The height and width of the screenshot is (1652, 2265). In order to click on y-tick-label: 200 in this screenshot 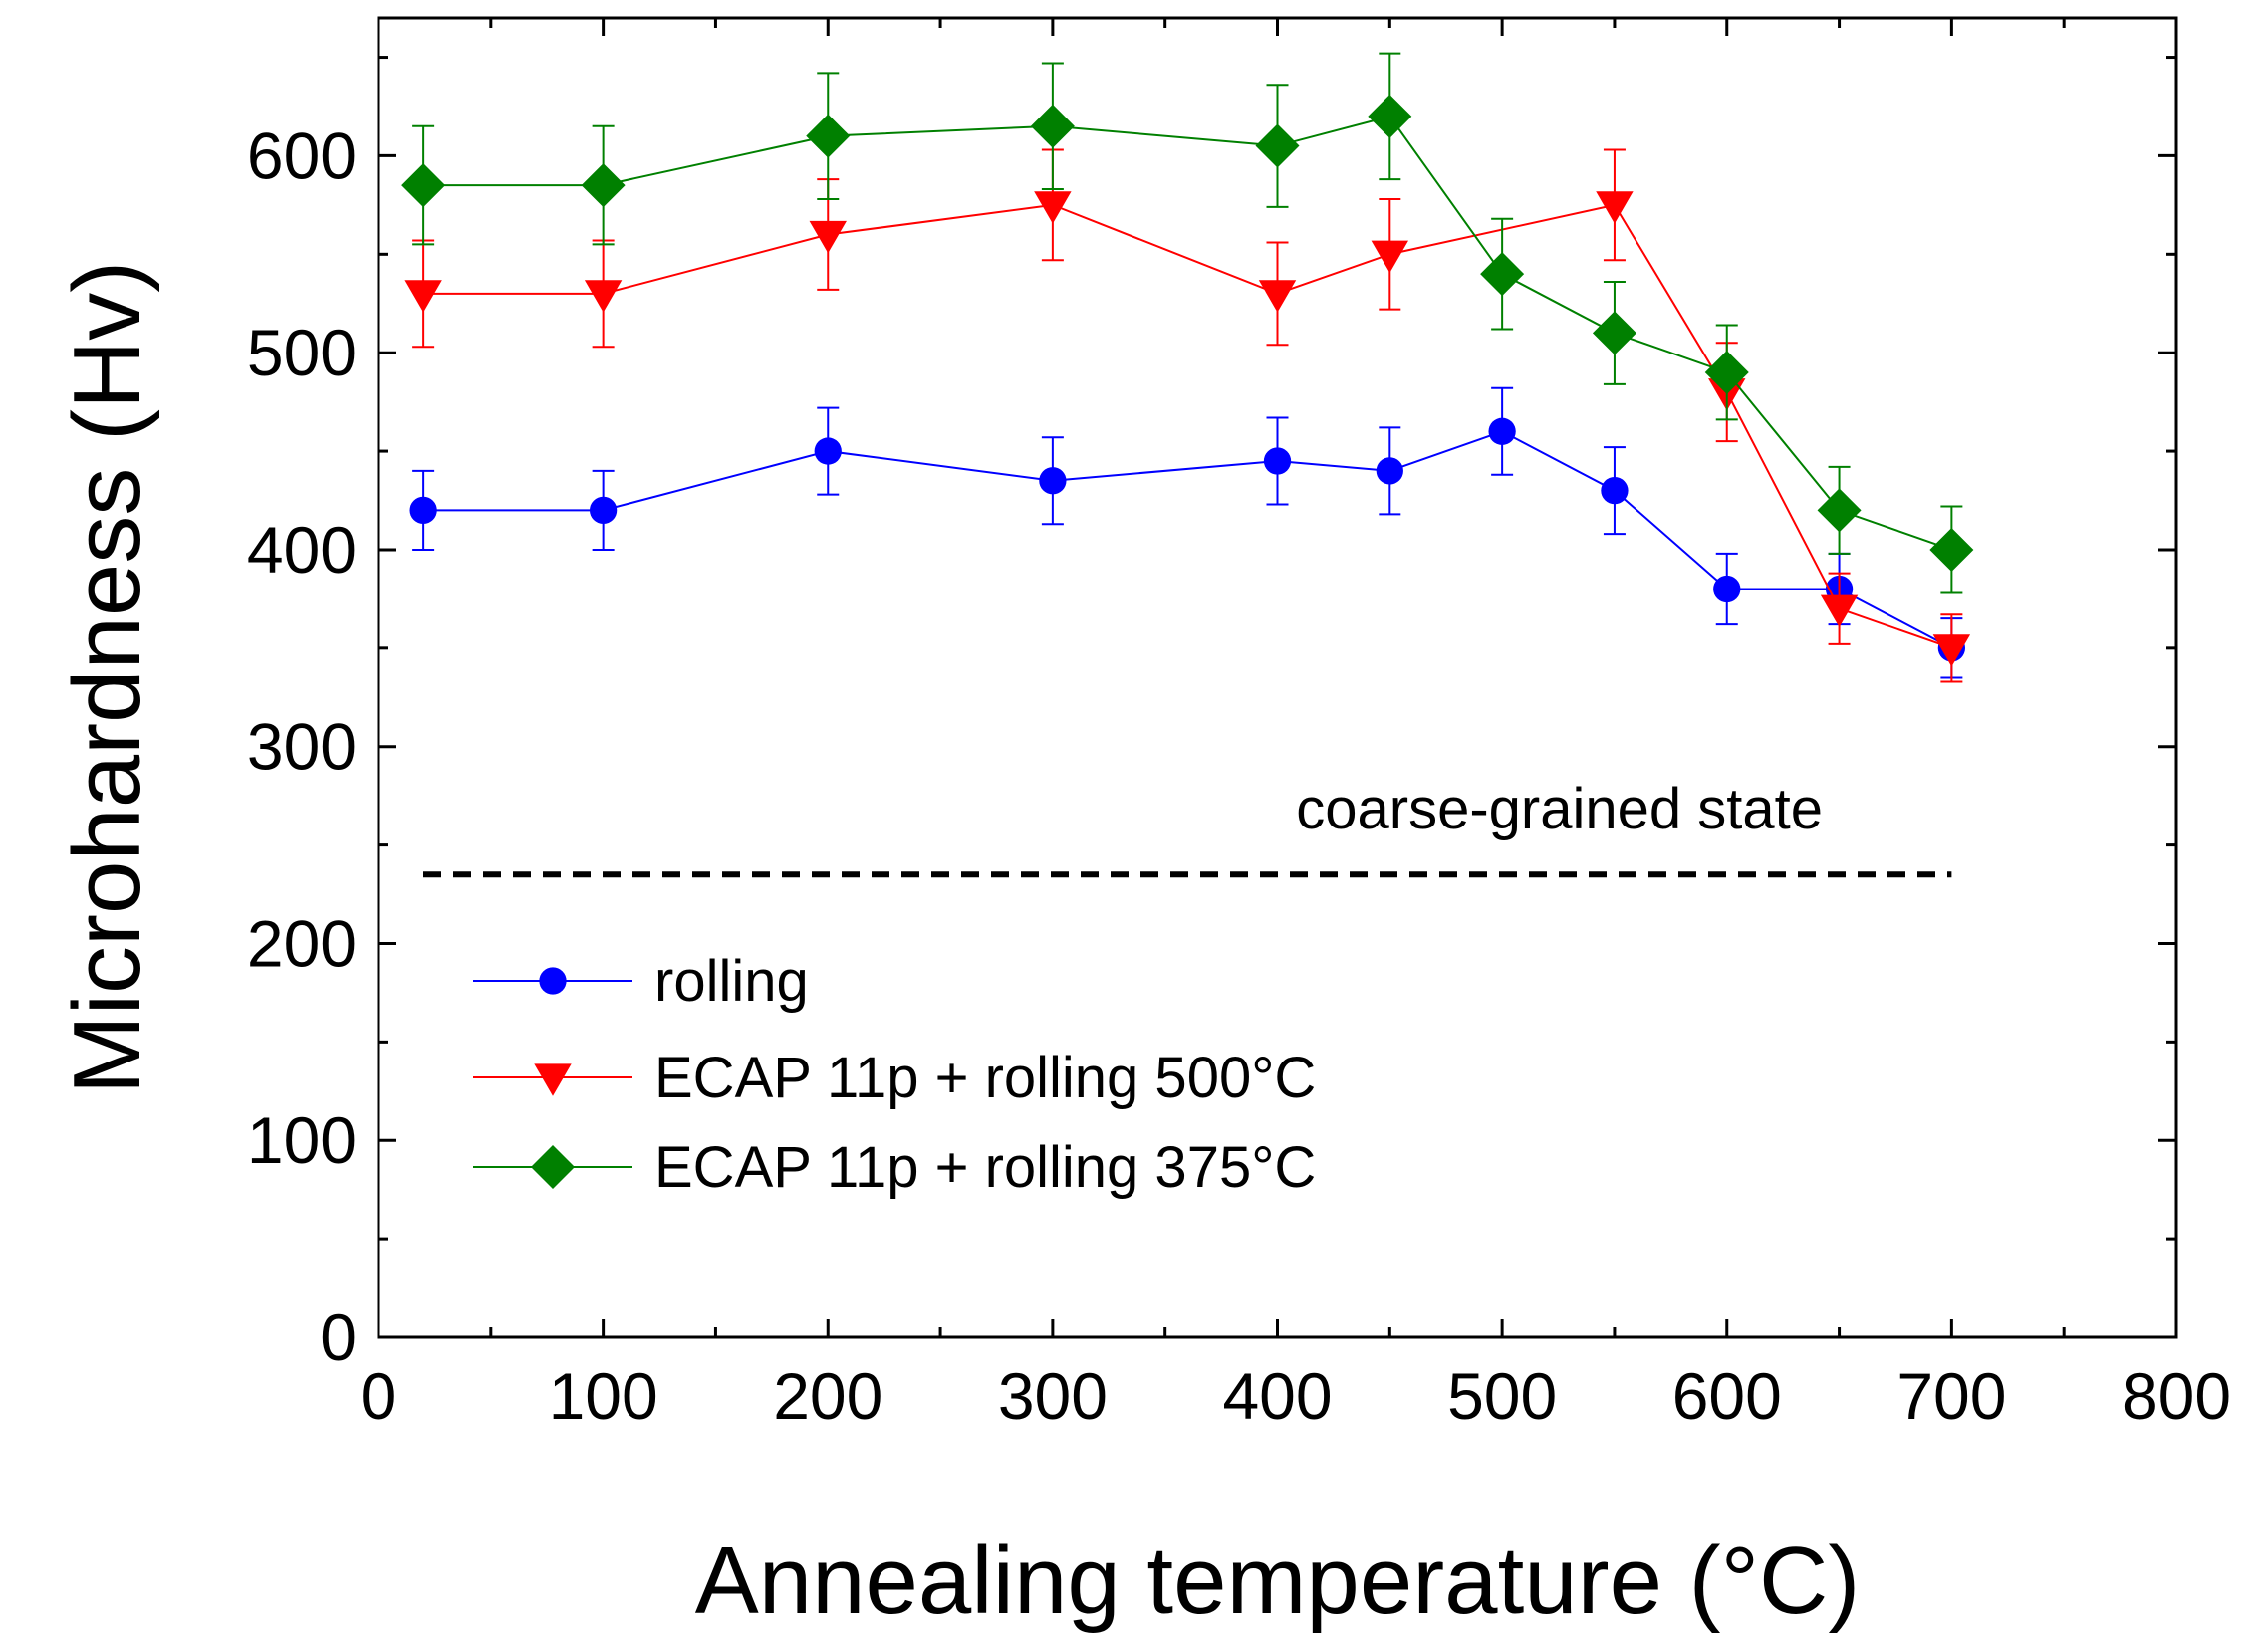, I will do `click(302, 943)`.